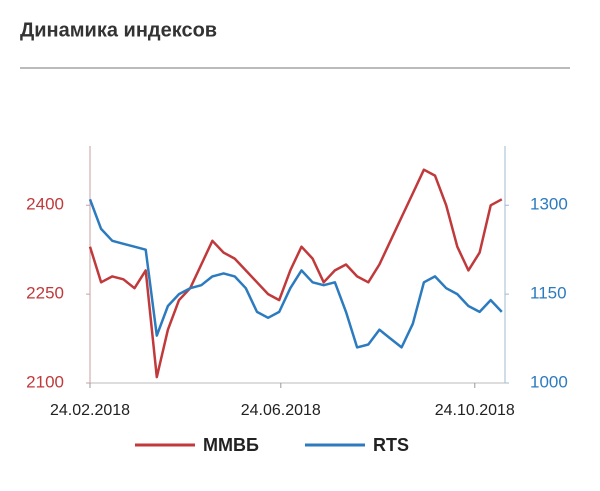 The height and width of the screenshot is (491, 600). I want to click on chart-title: Динамика индексов, so click(118, 30).